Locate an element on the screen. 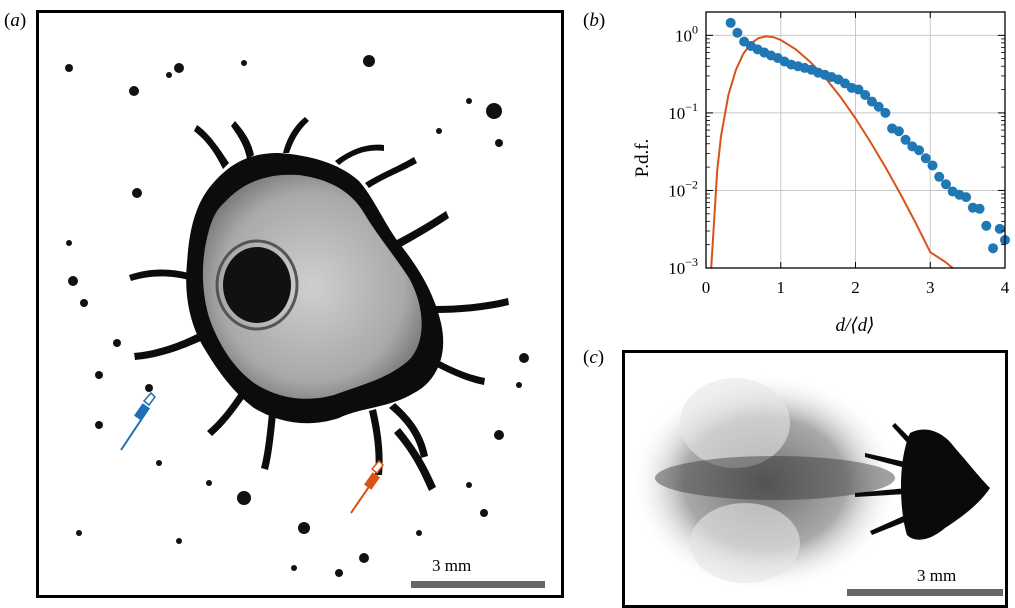 This screenshot has width=1015, height=608. x-tick-label: 4 is located at coordinates (1005, 287).